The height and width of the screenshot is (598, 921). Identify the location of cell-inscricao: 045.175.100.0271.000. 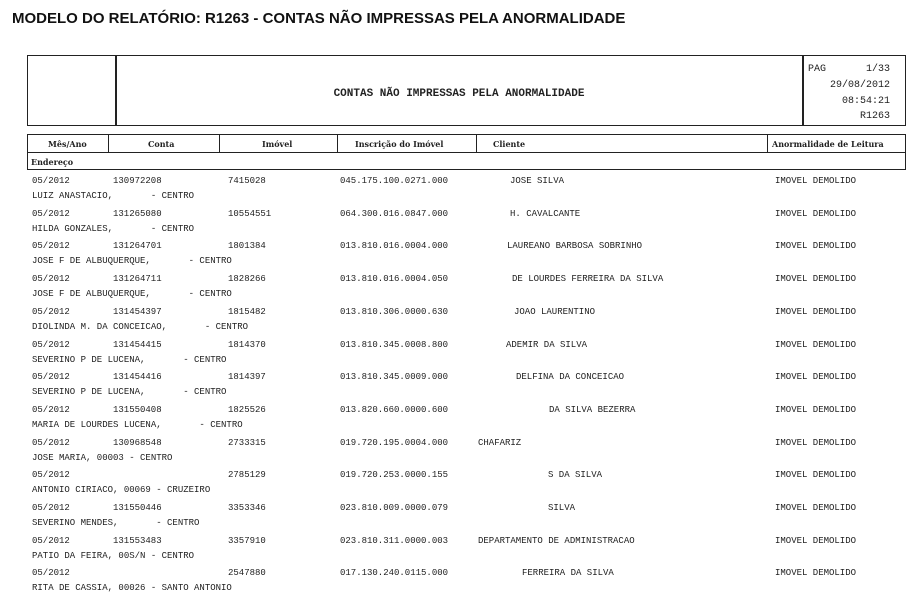
(394, 181).